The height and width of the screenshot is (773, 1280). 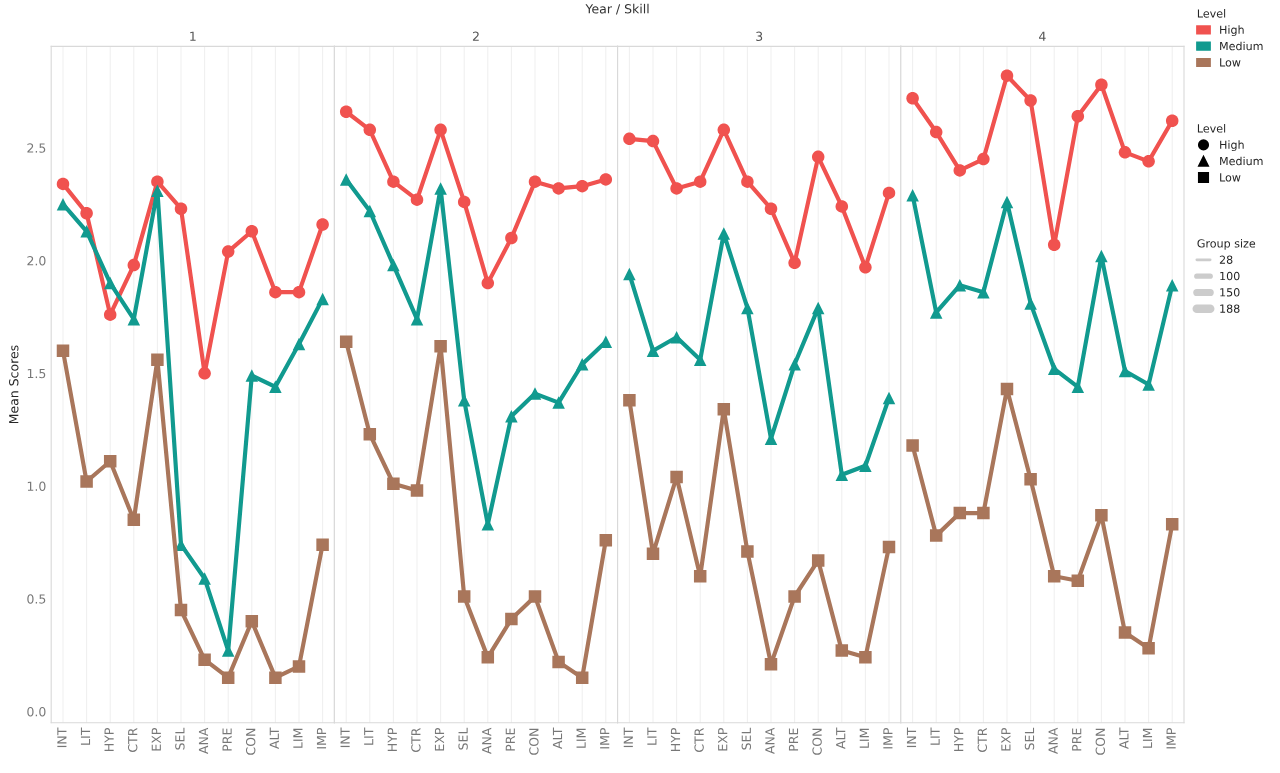 What do you see at coordinates (439, 739) in the screenshot?
I see `x-tick-label: EXP` at bounding box center [439, 739].